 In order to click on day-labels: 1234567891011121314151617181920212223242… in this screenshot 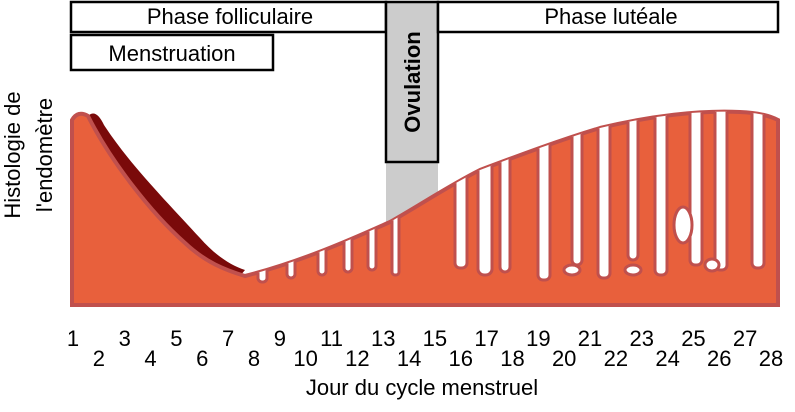, I will do `click(425, 348)`.